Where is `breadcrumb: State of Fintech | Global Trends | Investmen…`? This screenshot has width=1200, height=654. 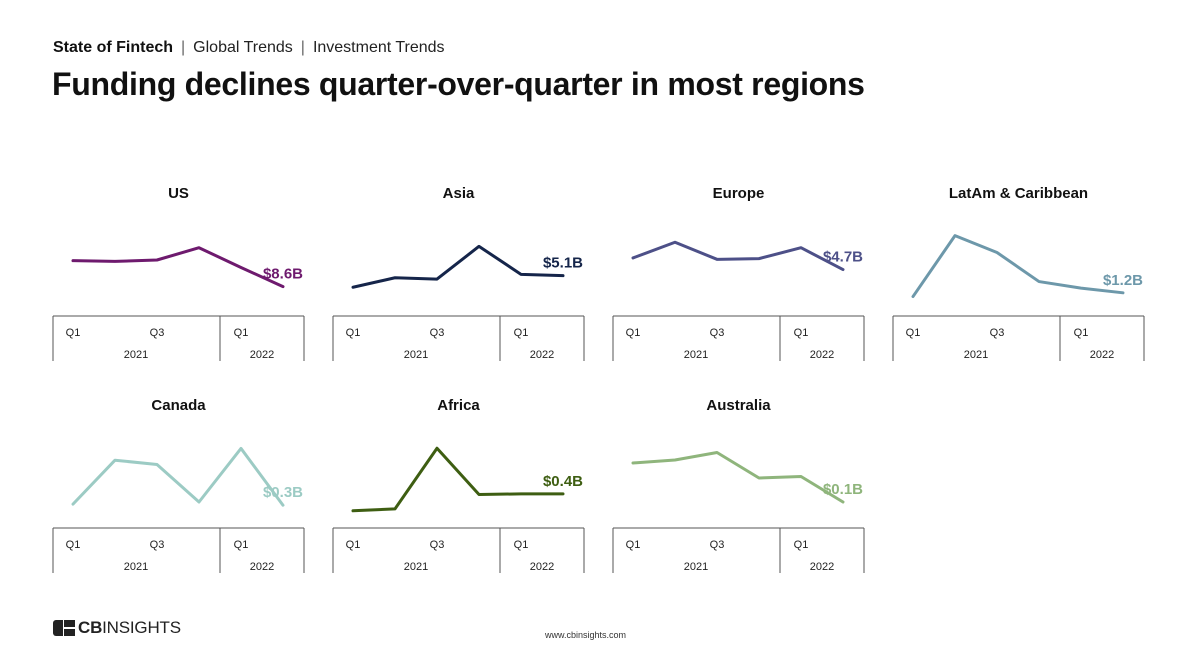 breadcrumb: State of Fintech | Global Trends | Investmen… is located at coordinates (249, 48).